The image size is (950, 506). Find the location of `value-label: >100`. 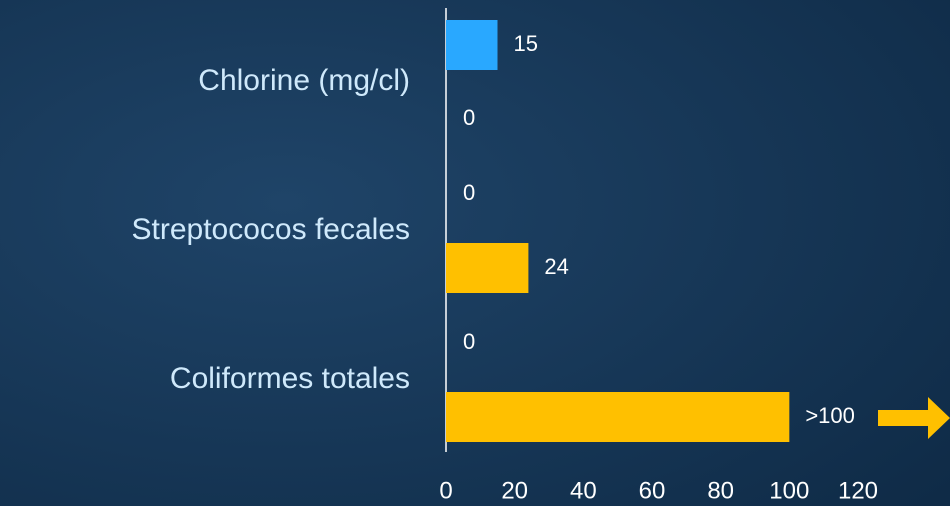

value-label: >100 is located at coordinates (830, 415).